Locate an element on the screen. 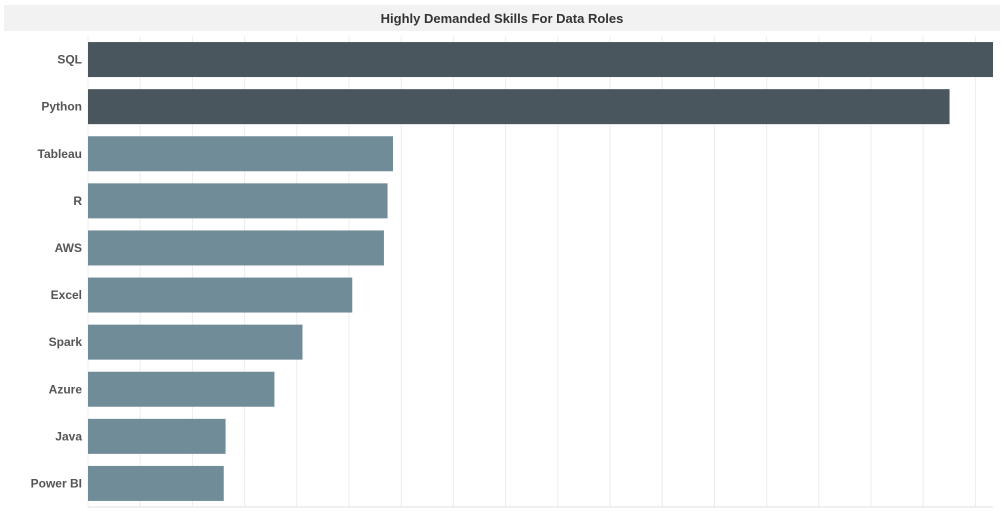 The width and height of the screenshot is (1002, 511). category-label: Excel is located at coordinates (66, 295).